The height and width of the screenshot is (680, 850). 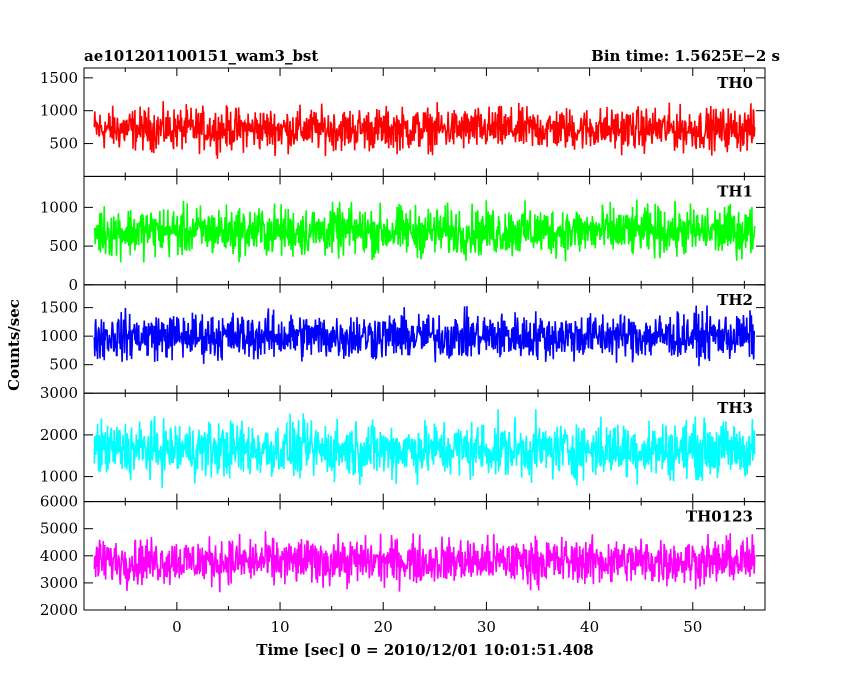 I want to click on panel-th1-ytick-label: 500, so click(x=63, y=246).